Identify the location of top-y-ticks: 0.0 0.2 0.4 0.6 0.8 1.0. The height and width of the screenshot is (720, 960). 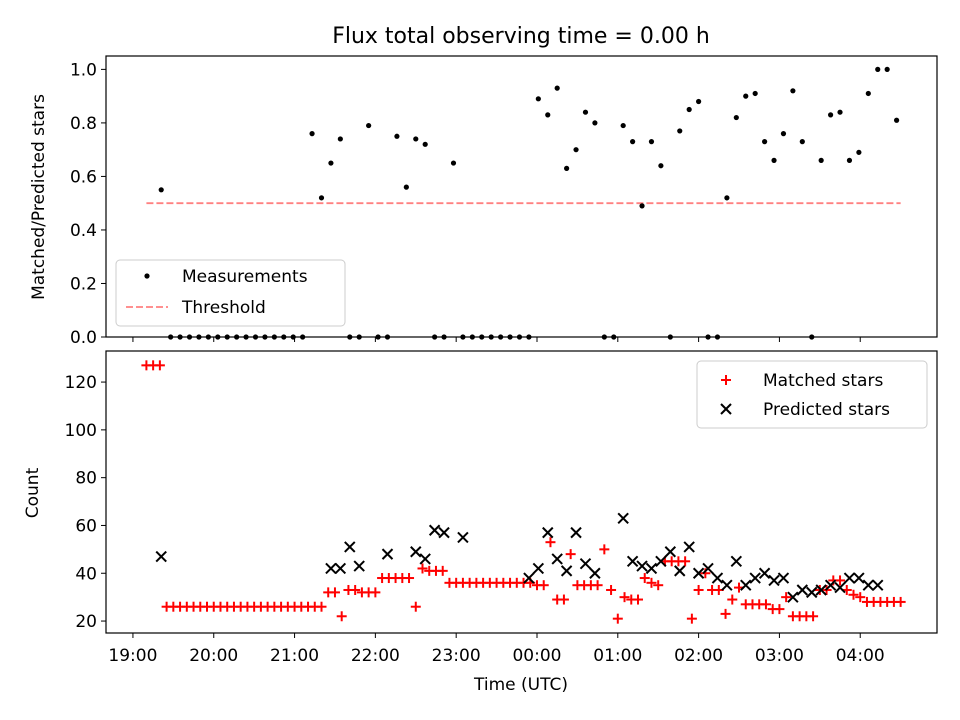
(88, 204).